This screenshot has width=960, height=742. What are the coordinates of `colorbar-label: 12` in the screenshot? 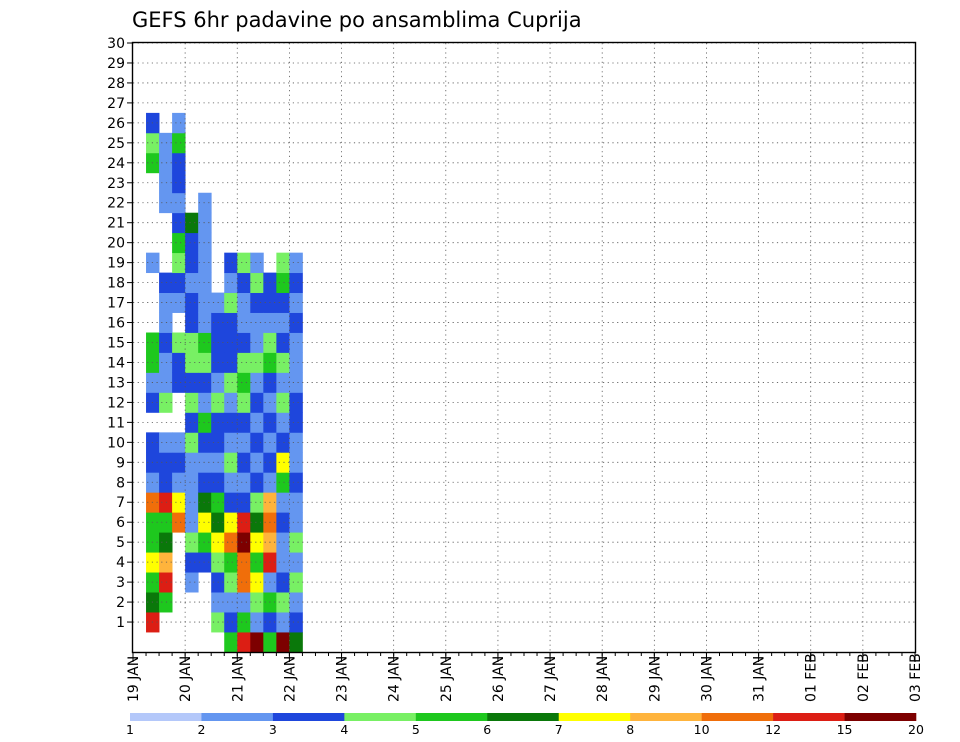 It's located at (773, 729).